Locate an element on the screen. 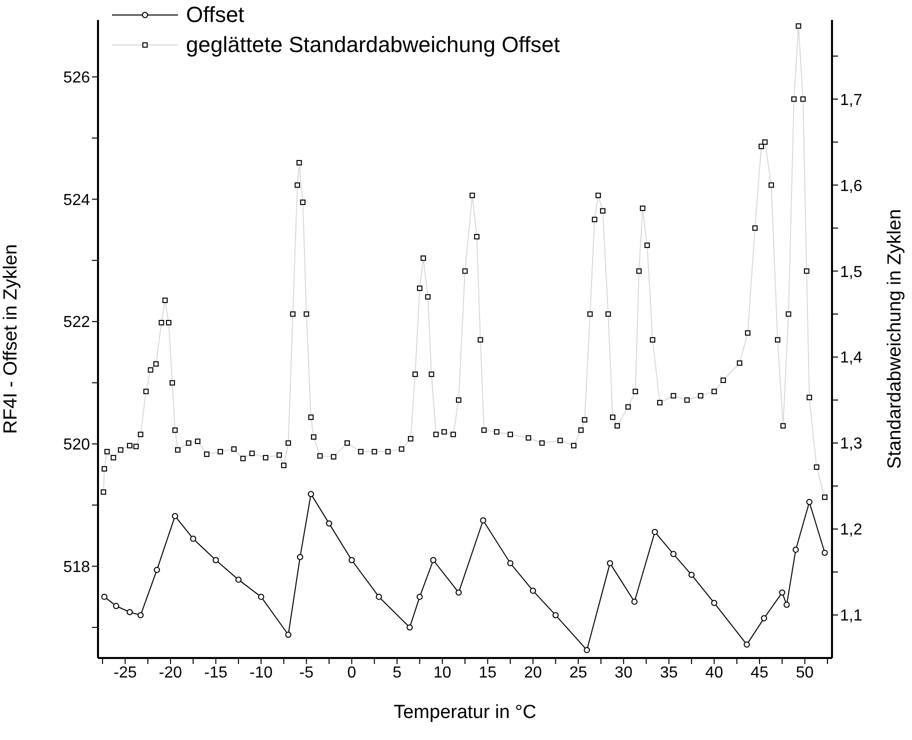 This screenshot has width=912, height=740. x-tick-label: 50 is located at coordinates (805, 673).